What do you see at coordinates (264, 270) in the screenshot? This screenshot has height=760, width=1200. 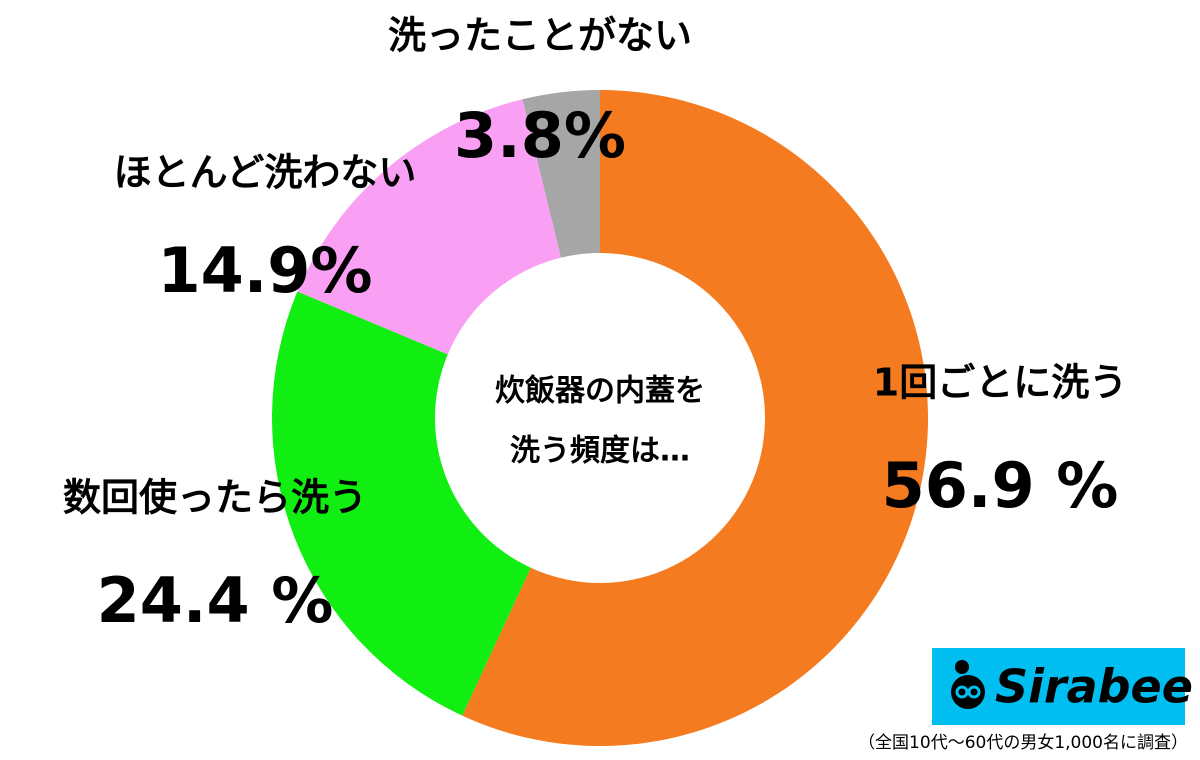 I see `value-label: 14.9%` at bounding box center [264, 270].